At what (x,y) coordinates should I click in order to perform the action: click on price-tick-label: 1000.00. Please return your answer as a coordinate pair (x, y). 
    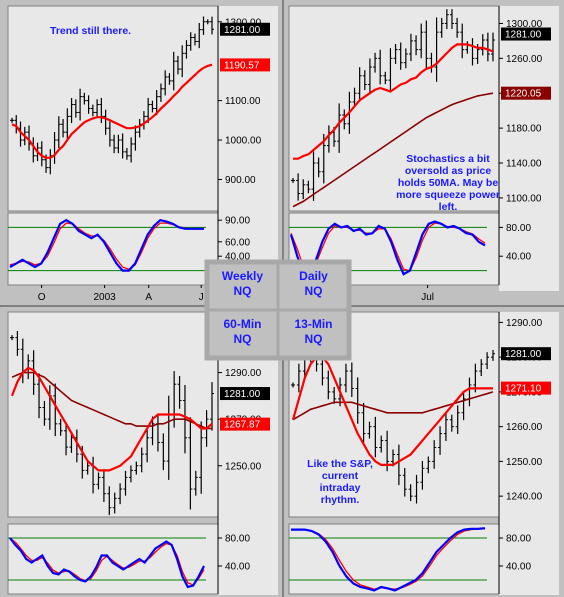
    Looking at the image, I should click on (243, 141).